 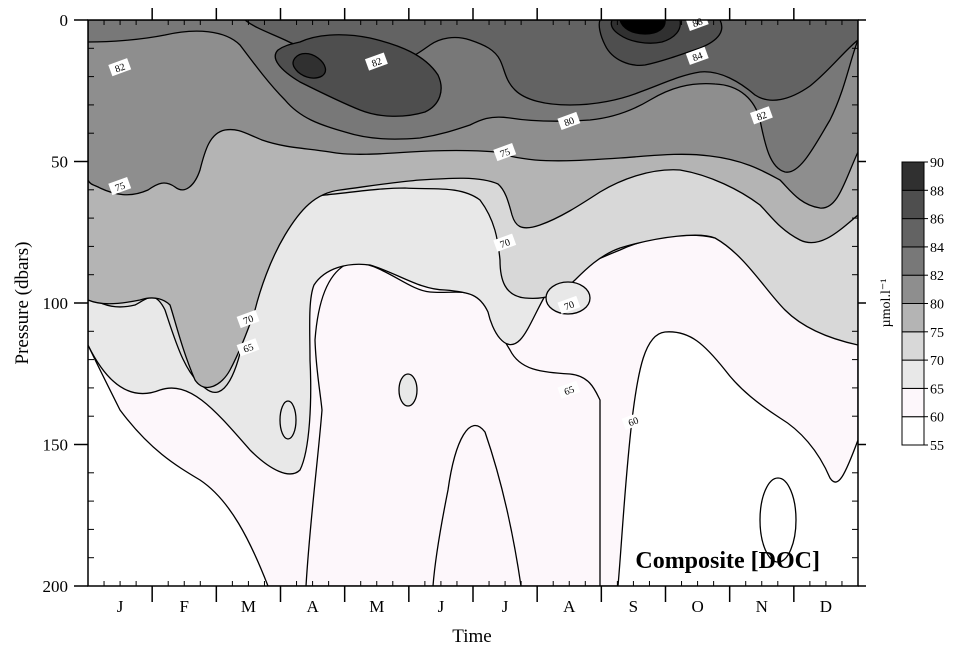 I want to click on colorbar-label: 65, so click(x=937, y=389).